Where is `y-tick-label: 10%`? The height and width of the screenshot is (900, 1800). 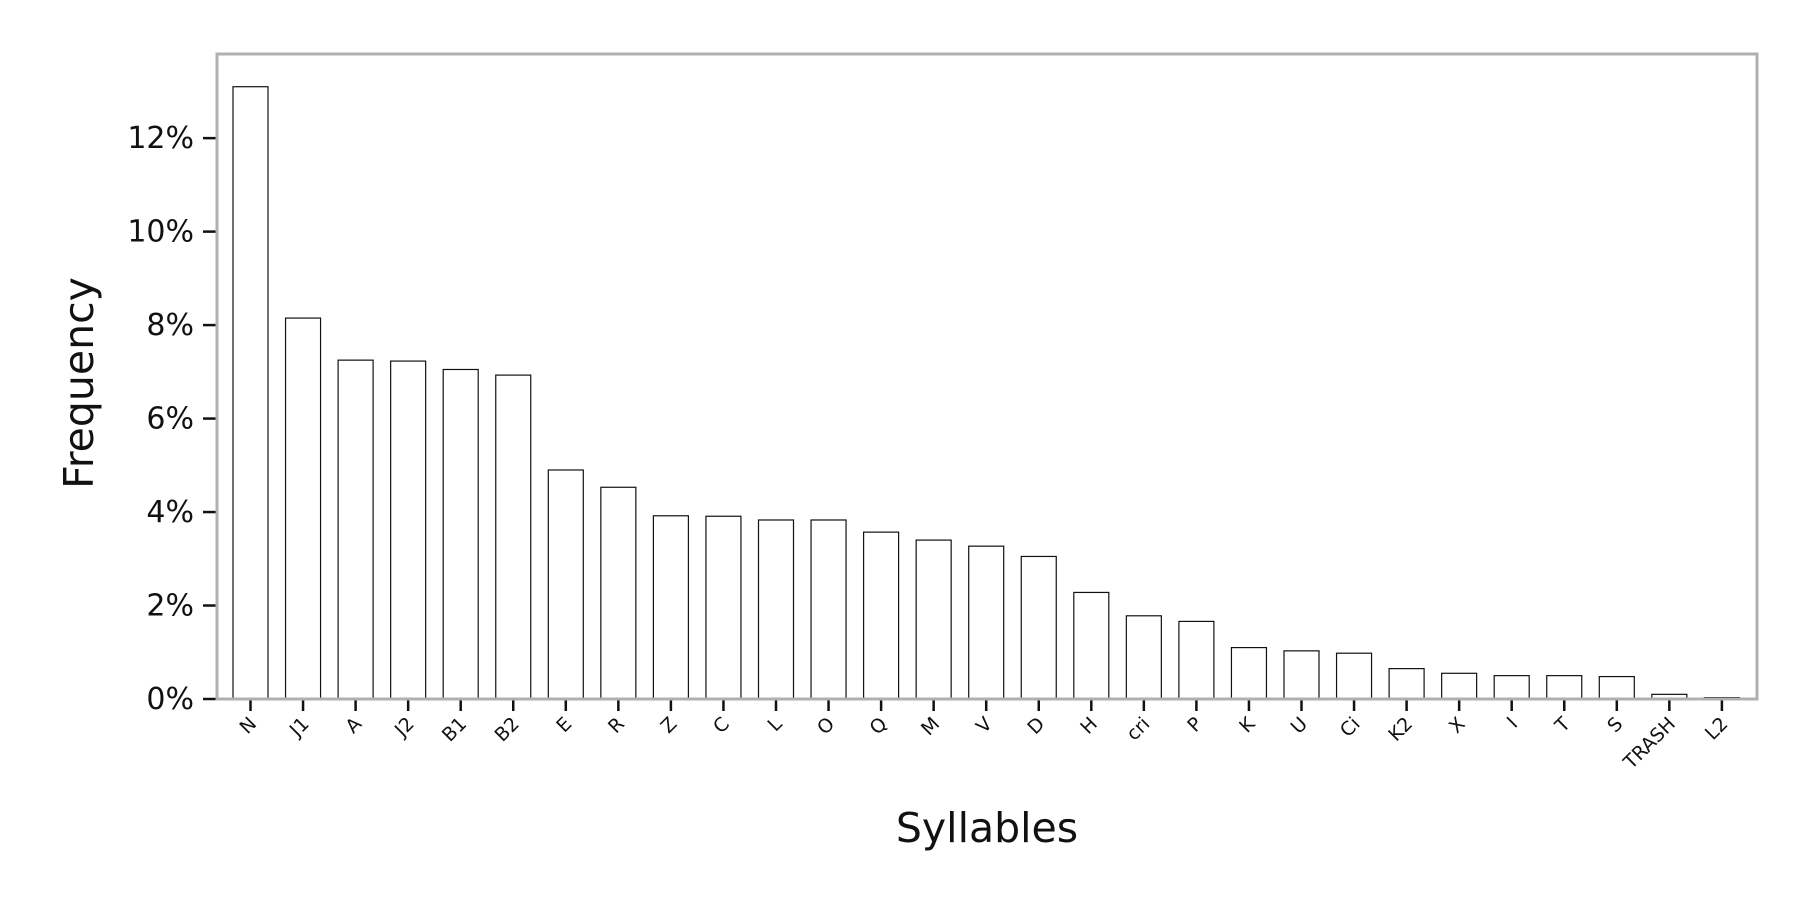
y-tick-label: 10% is located at coordinates (160, 232).